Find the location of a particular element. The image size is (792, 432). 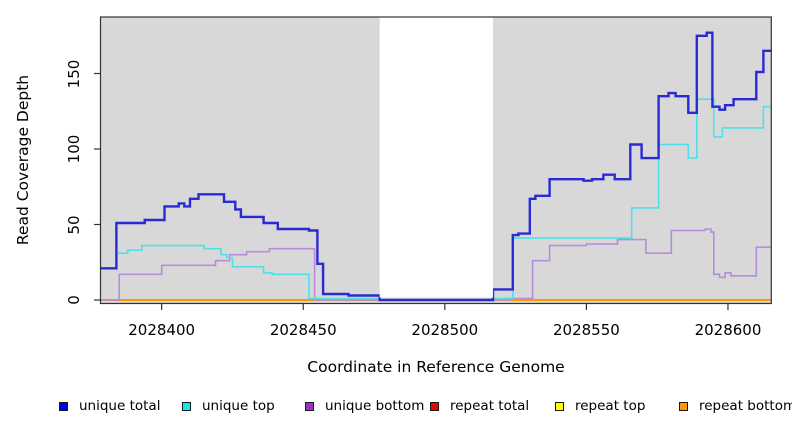

legend-label: unique bottom is located at coordinates (375, 406).